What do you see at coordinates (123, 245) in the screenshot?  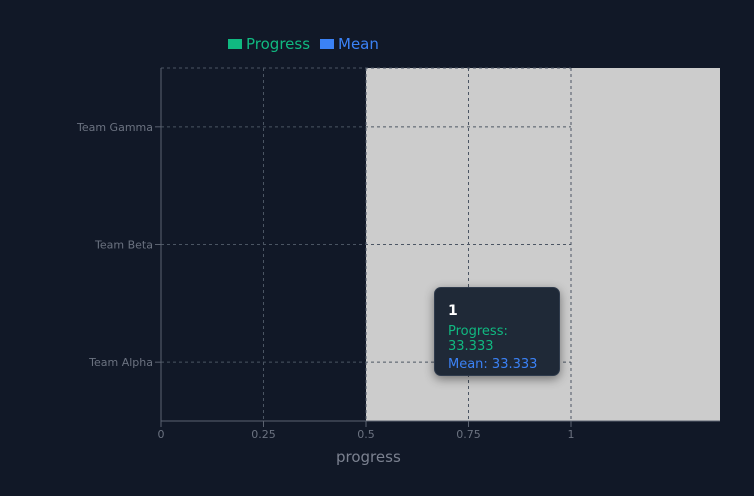 I see `y-tick-label: Team Beta` at bounding box center [123, 245].